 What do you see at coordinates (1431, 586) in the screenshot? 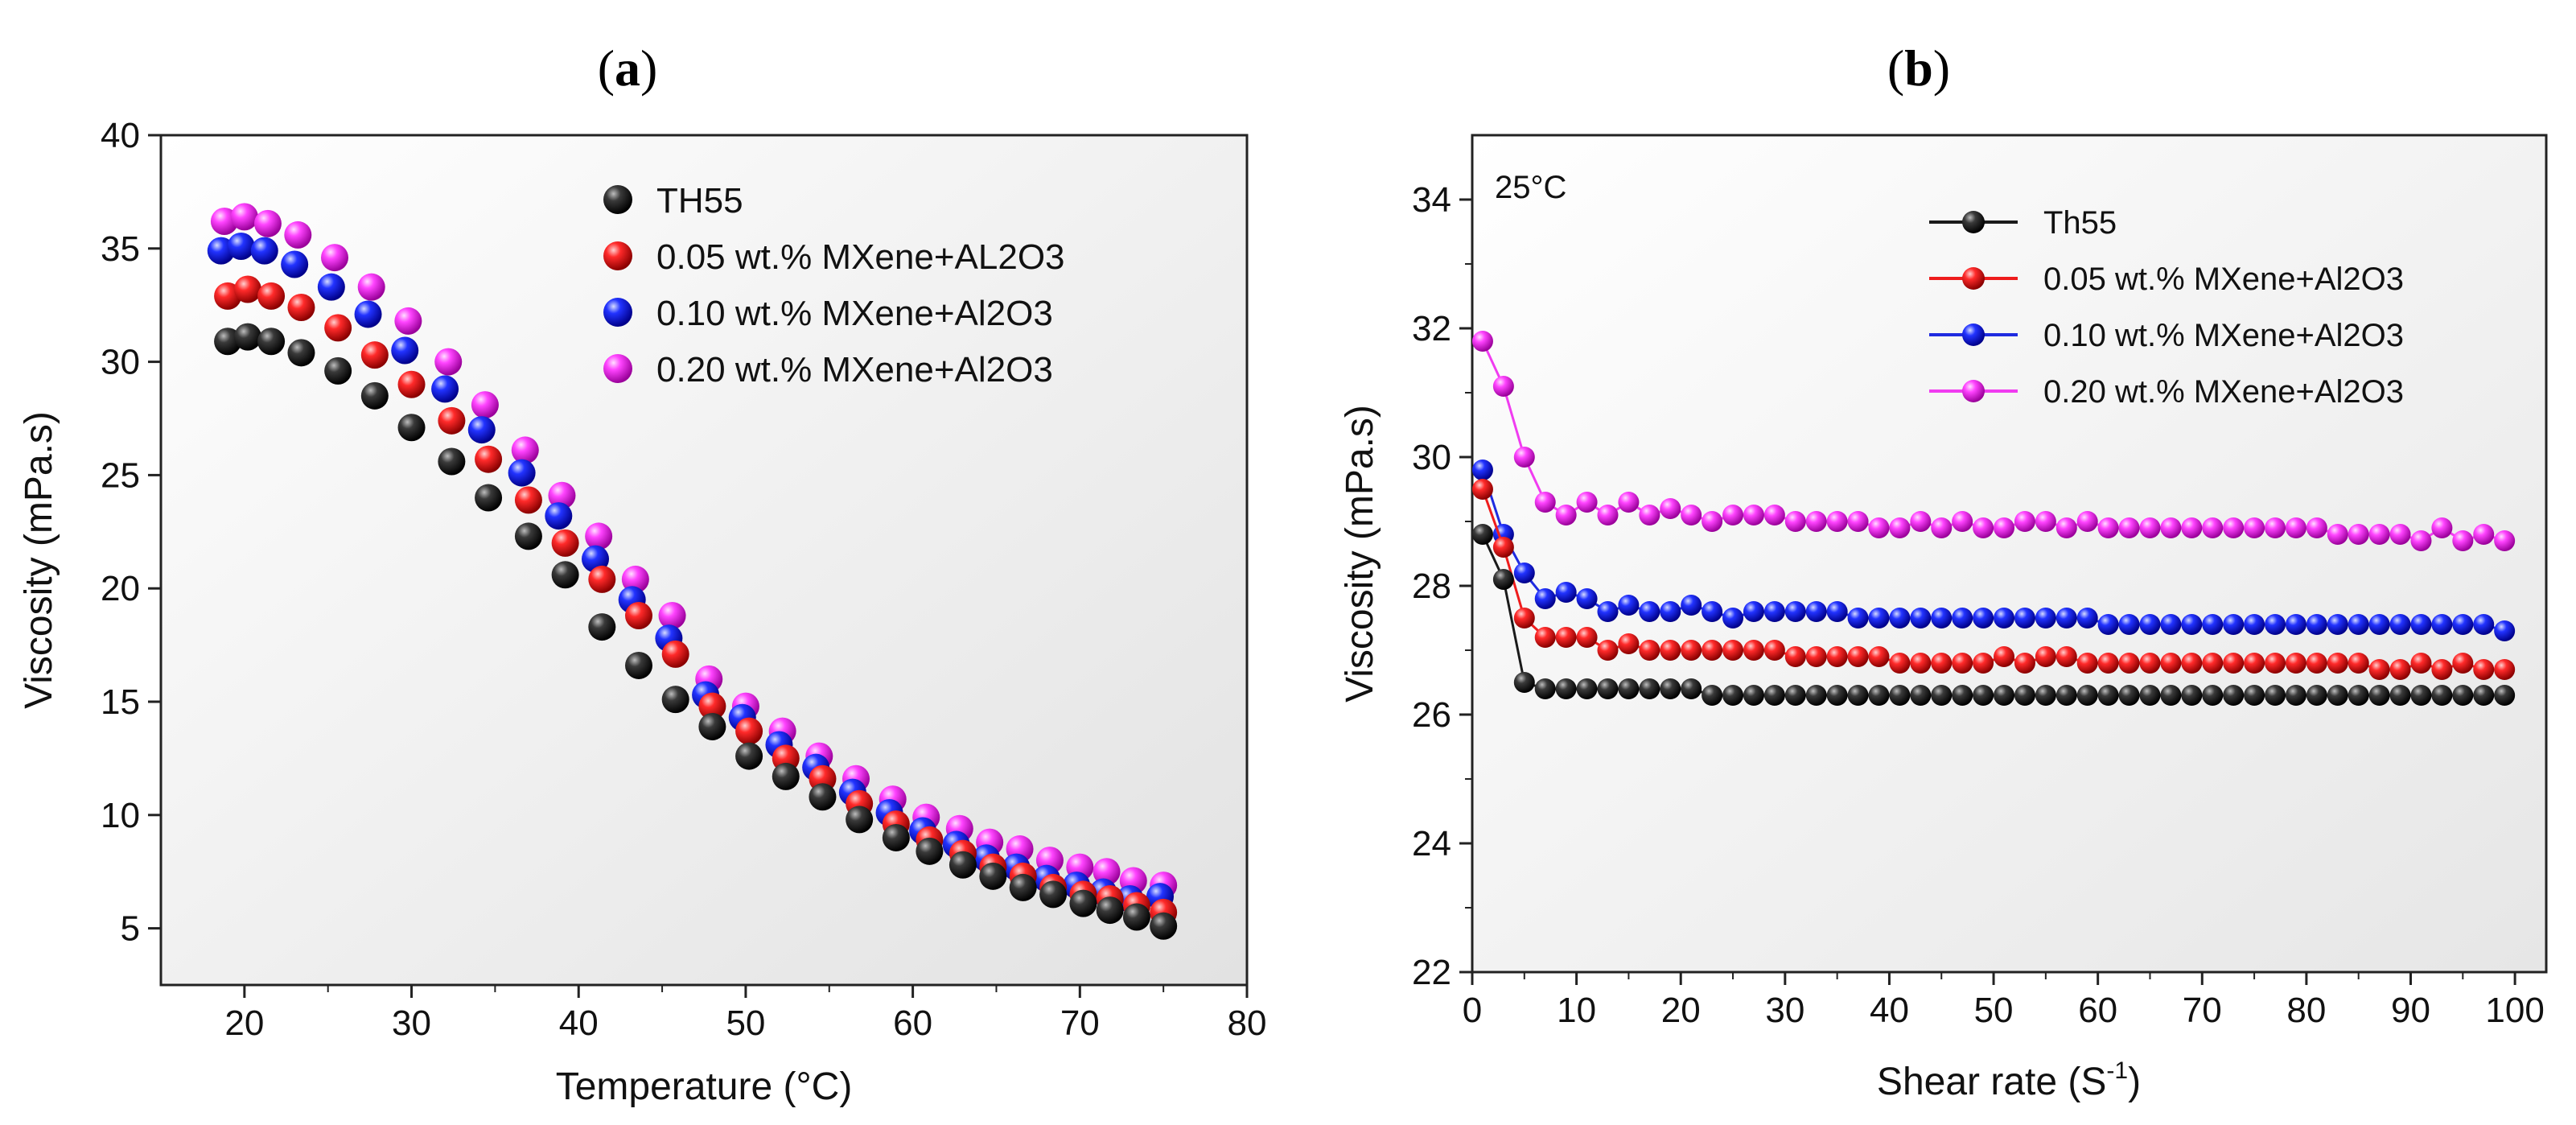
I see `b-y-tick-label: 28` at bounding box center [1431, 586].